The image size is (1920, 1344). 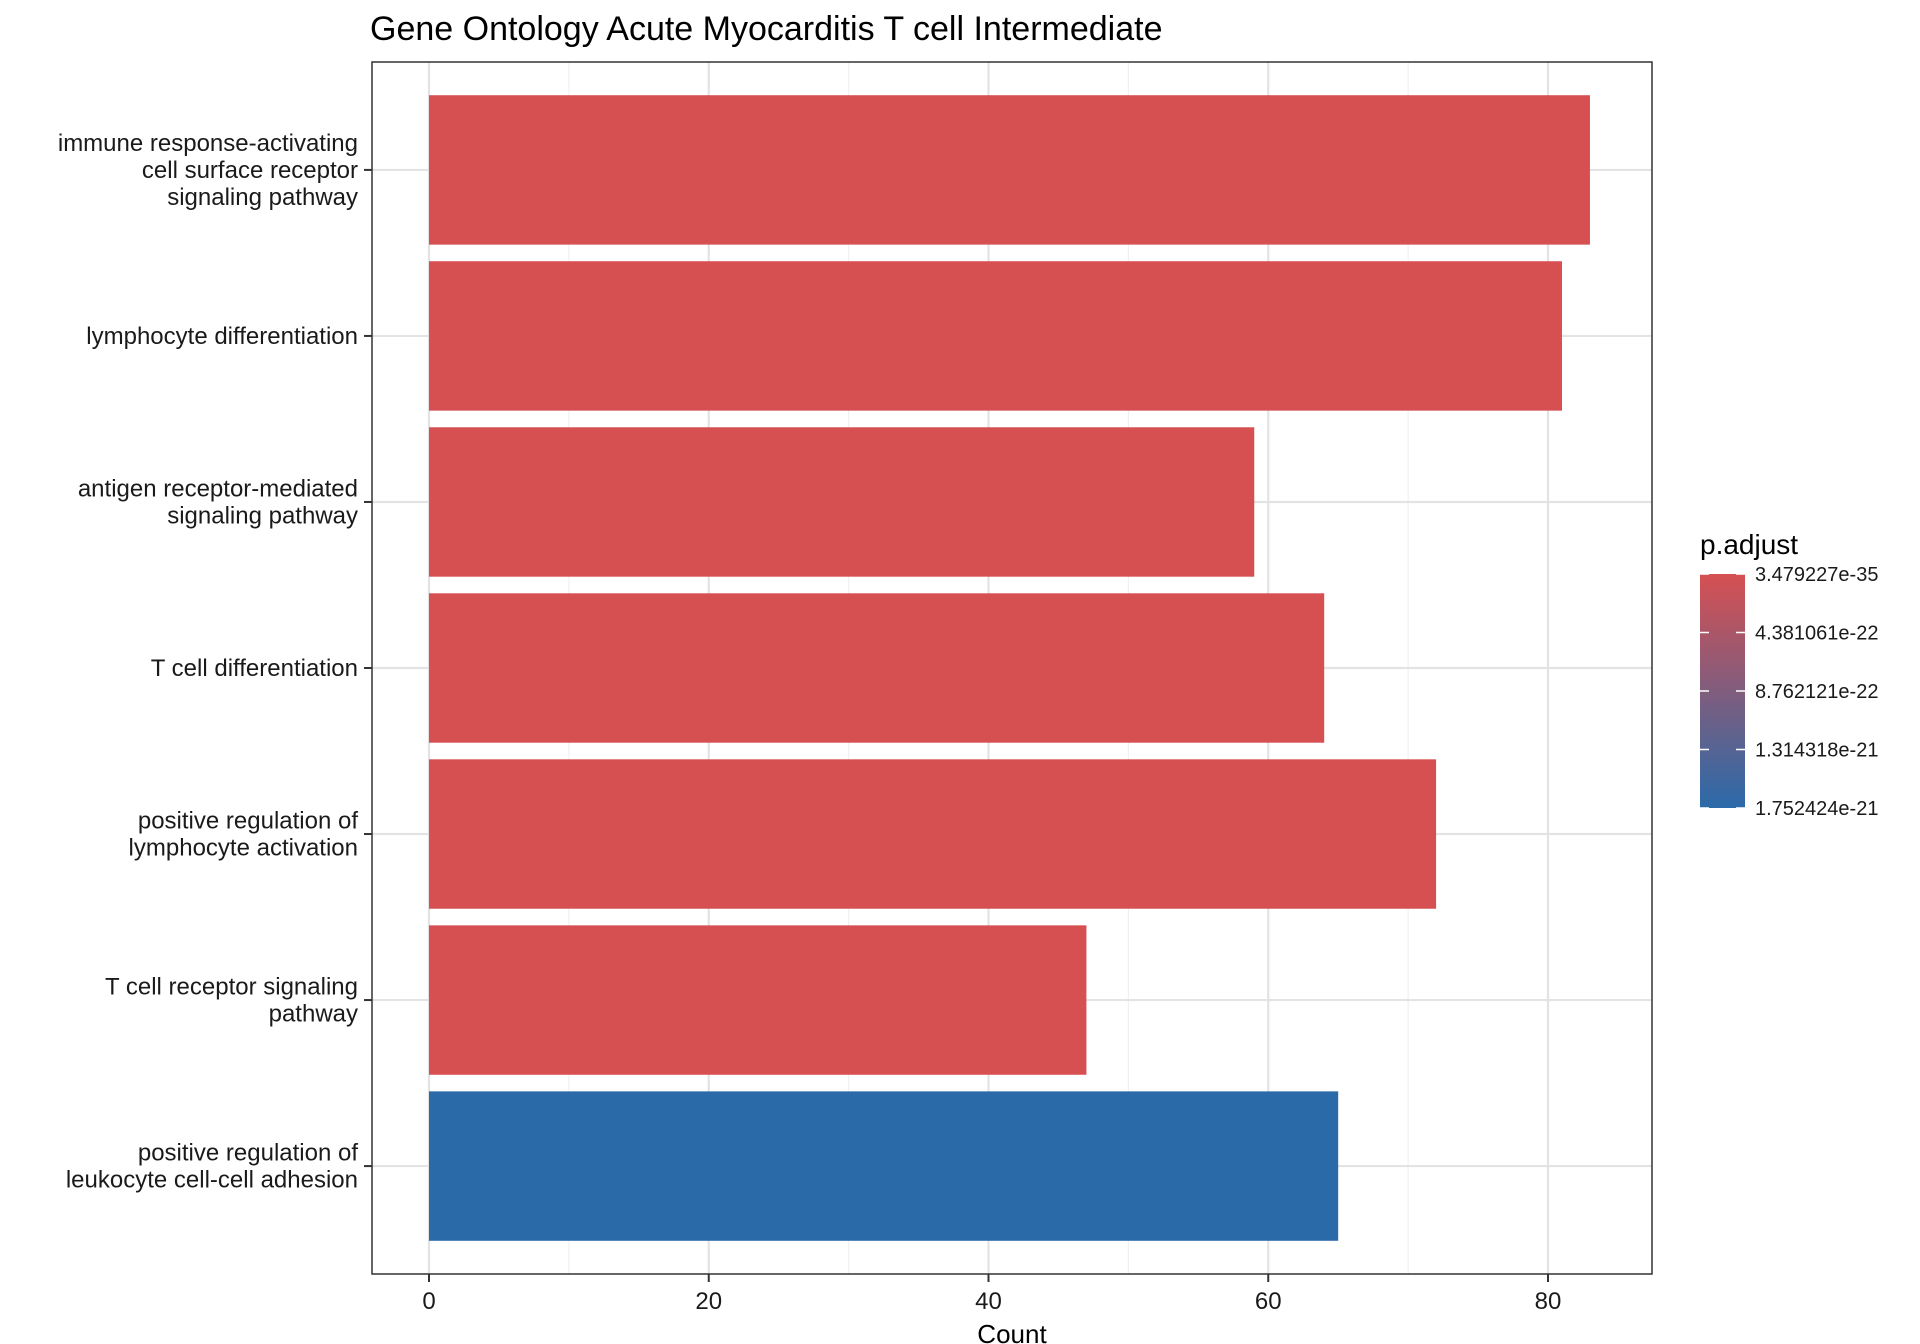 What do you see at coordinates (1012, 1331) in the screenshot?
I see `x-axis-title: Count` at bounding box center [1012, 1331].